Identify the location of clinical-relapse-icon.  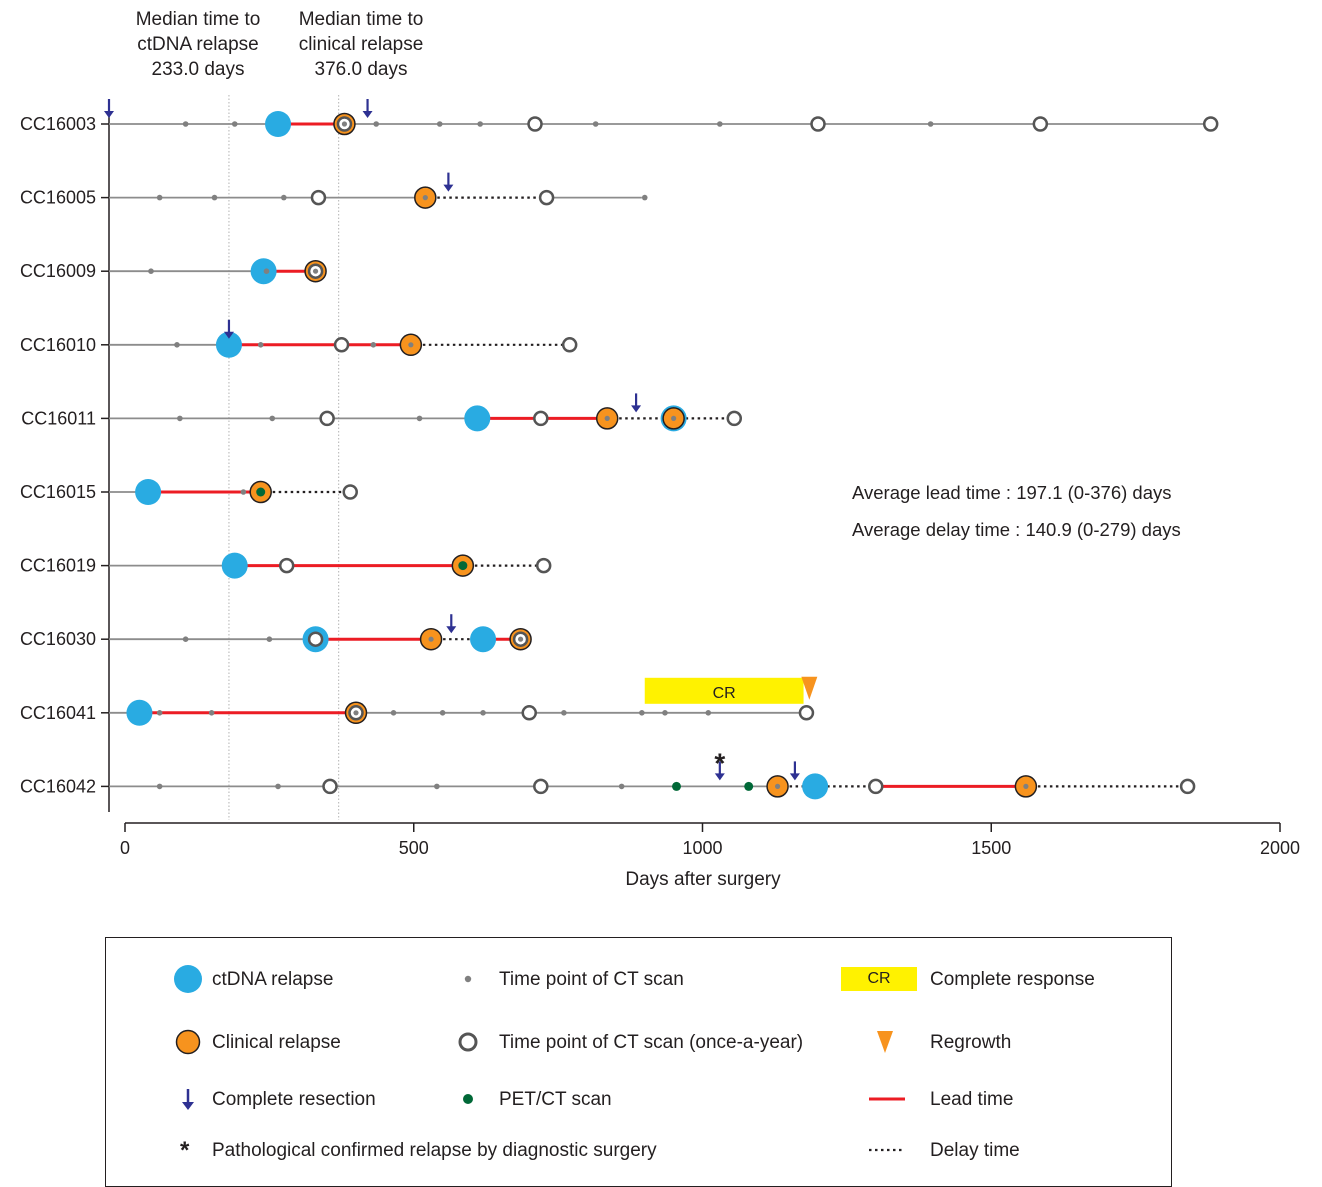
(188, 1042).